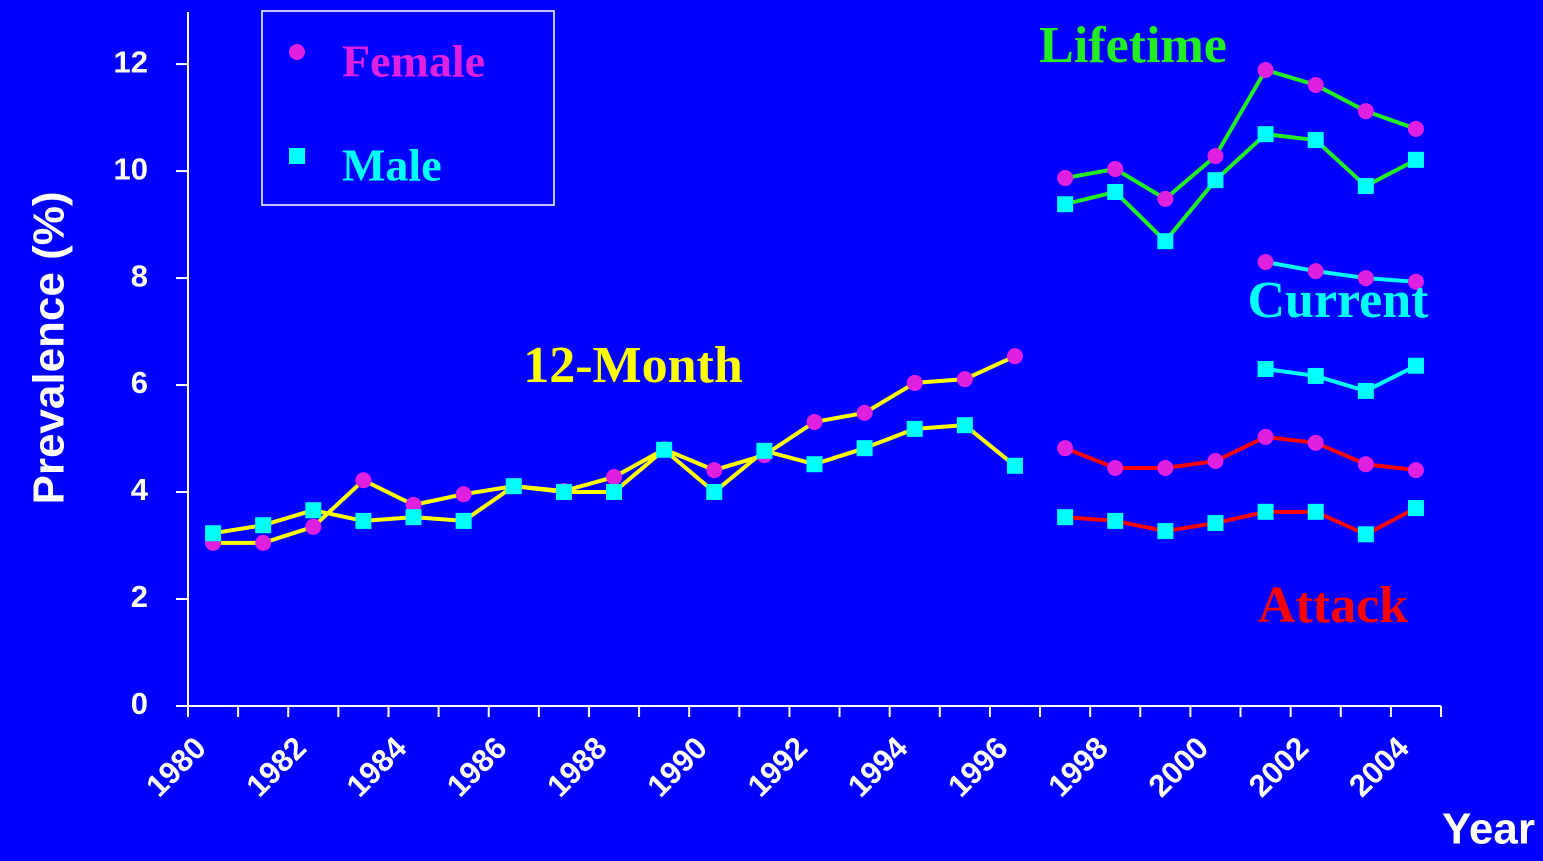  Describe the element at coordinates (408, 108) in the screenshot. I see `legend-box` at that location.